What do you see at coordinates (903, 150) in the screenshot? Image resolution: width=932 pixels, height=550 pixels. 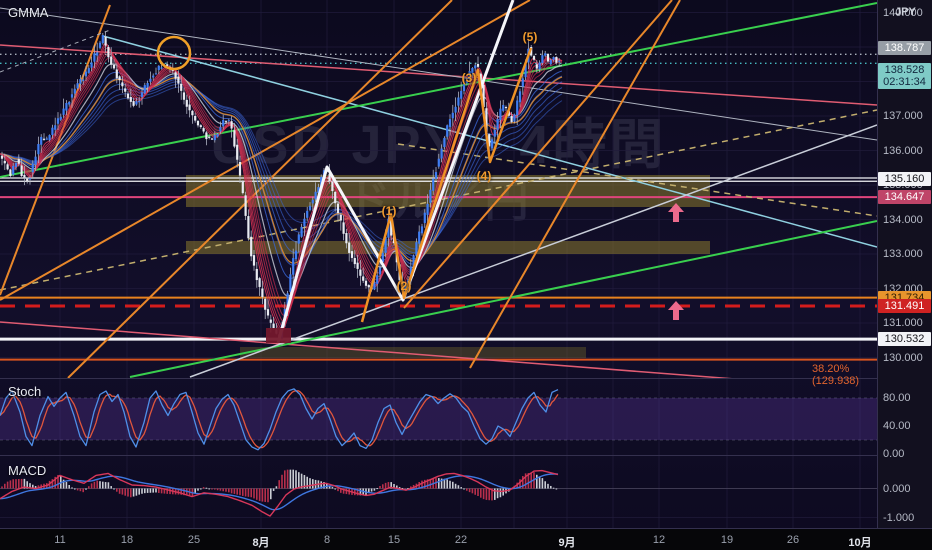 I see `price-tick: 136.000` at bounding box center [903, 150].